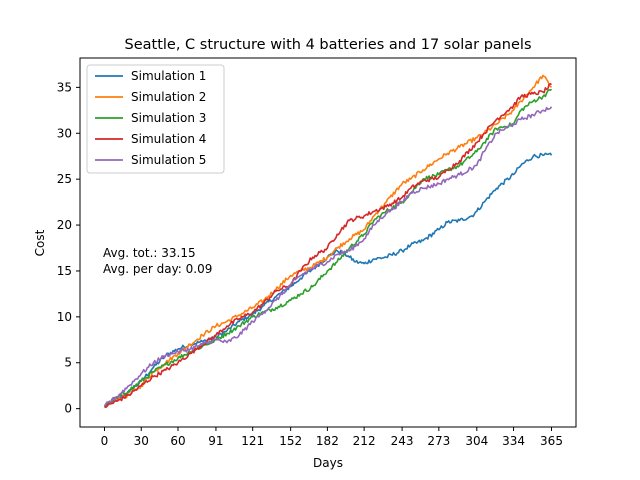  Describe the element at coordinates (438, 441) in the screenshot. I see `x-tick-label: 273` at that location.